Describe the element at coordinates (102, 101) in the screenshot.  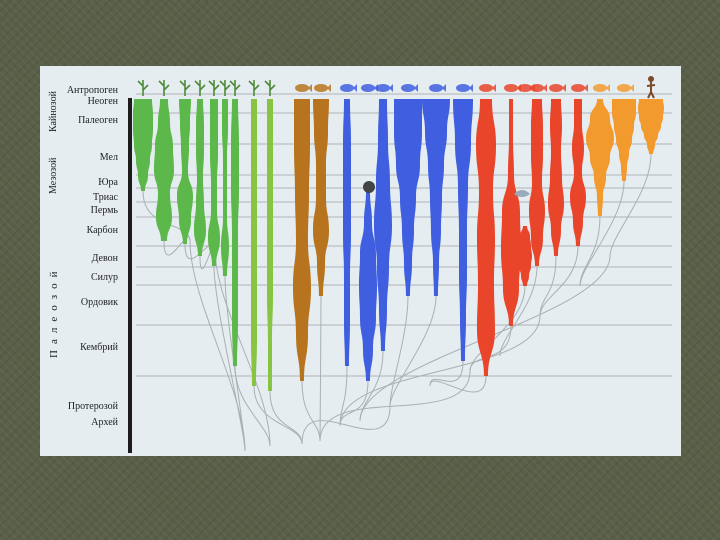
I see `period-label-neogen: Неоген` at that location.